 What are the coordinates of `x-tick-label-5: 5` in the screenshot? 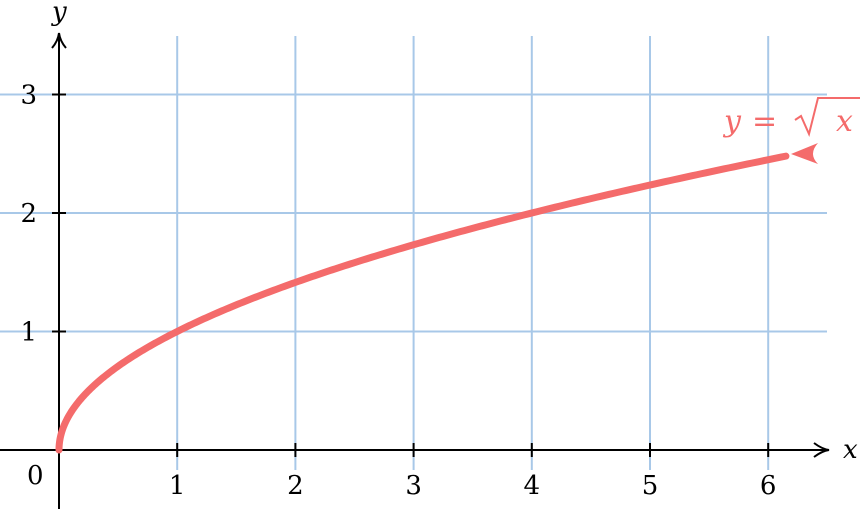 It's located at (650, 486).